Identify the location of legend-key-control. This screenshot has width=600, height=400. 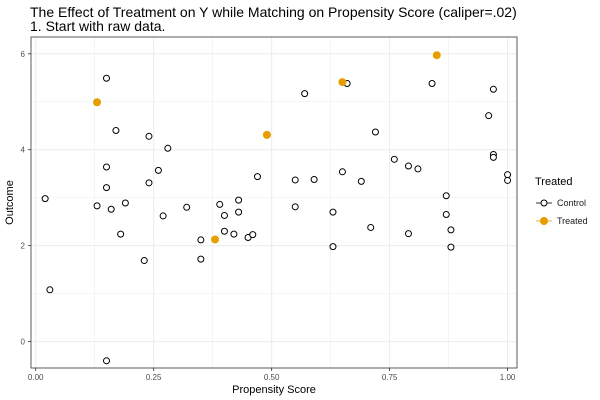
(544, 203).